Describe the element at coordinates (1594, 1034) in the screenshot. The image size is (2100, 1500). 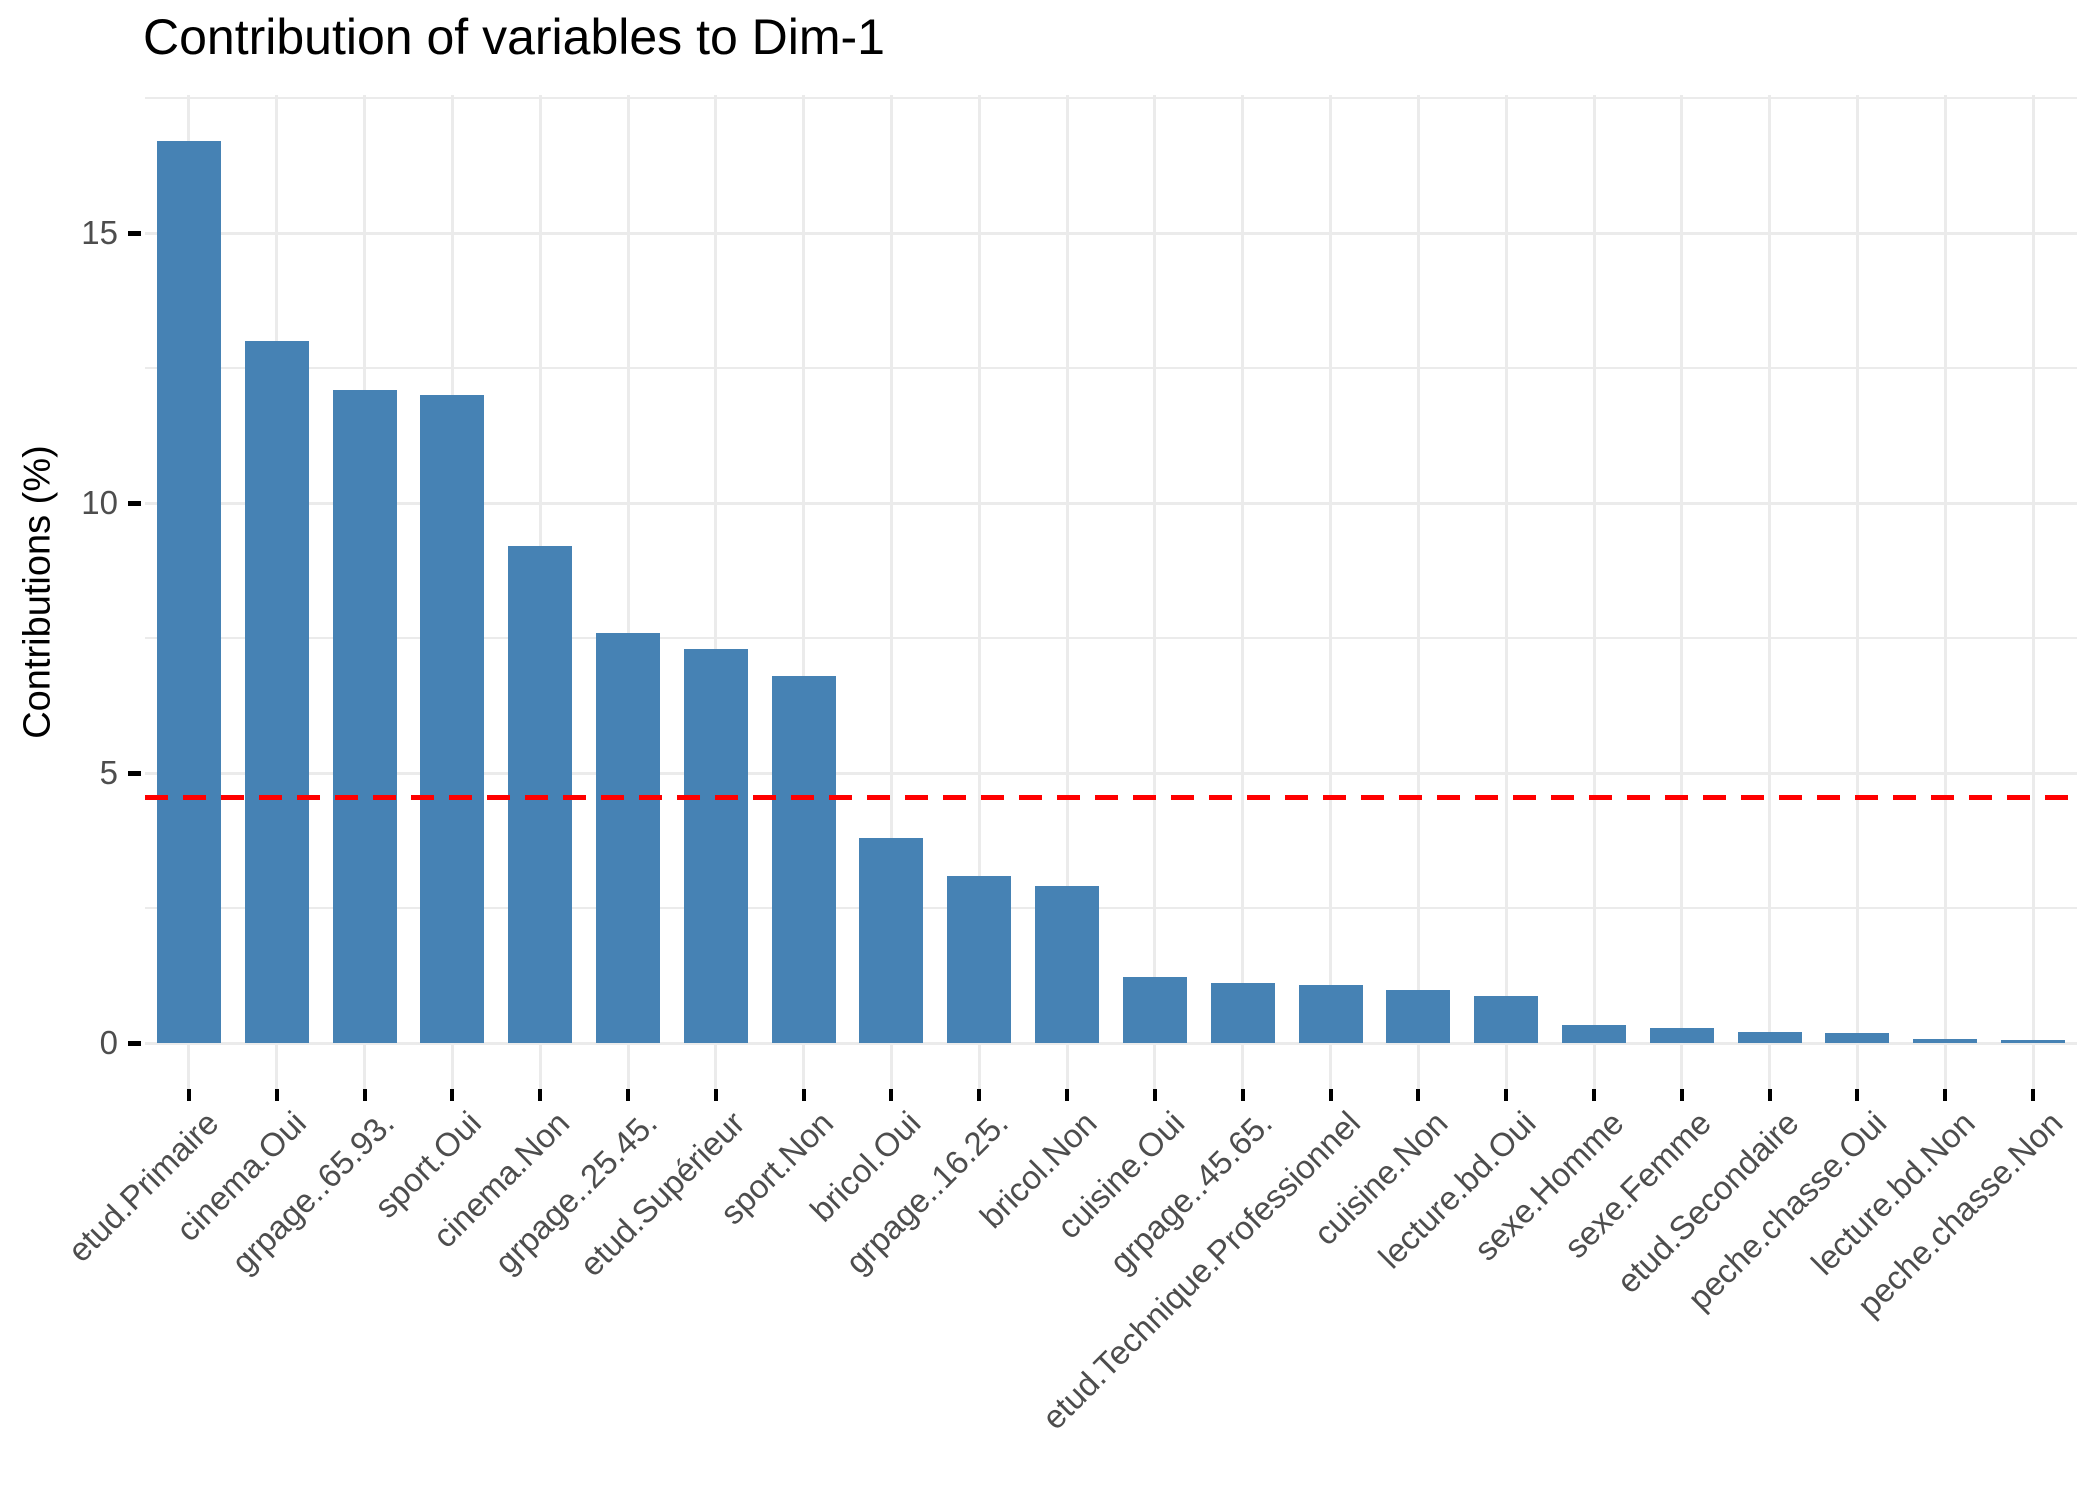
I see `bar-sexe.Homme` at that location.